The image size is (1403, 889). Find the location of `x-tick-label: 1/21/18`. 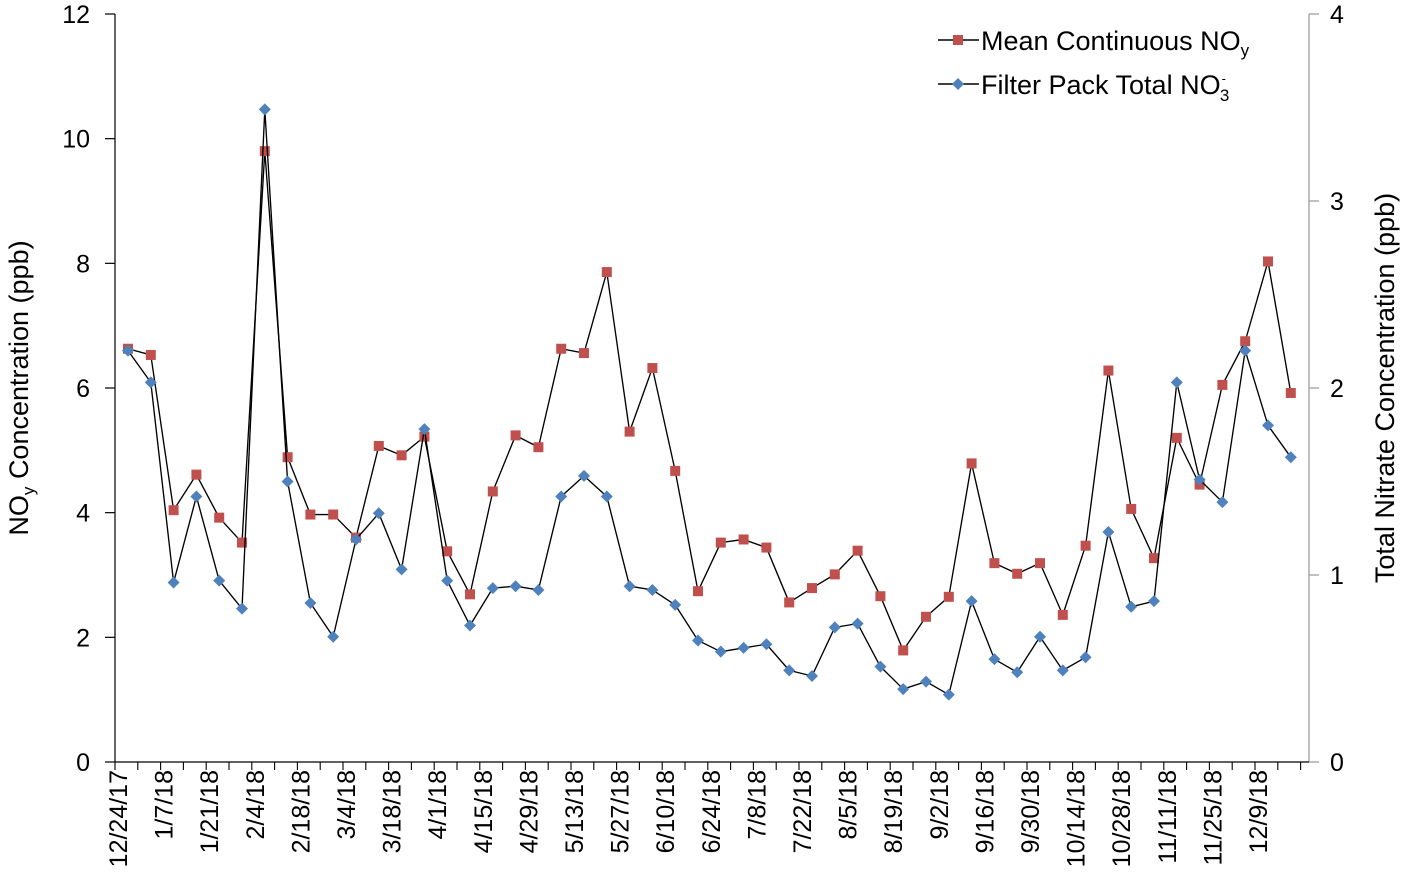

x-tick-label: 1/21/18 is located at coordinates (210, 811).